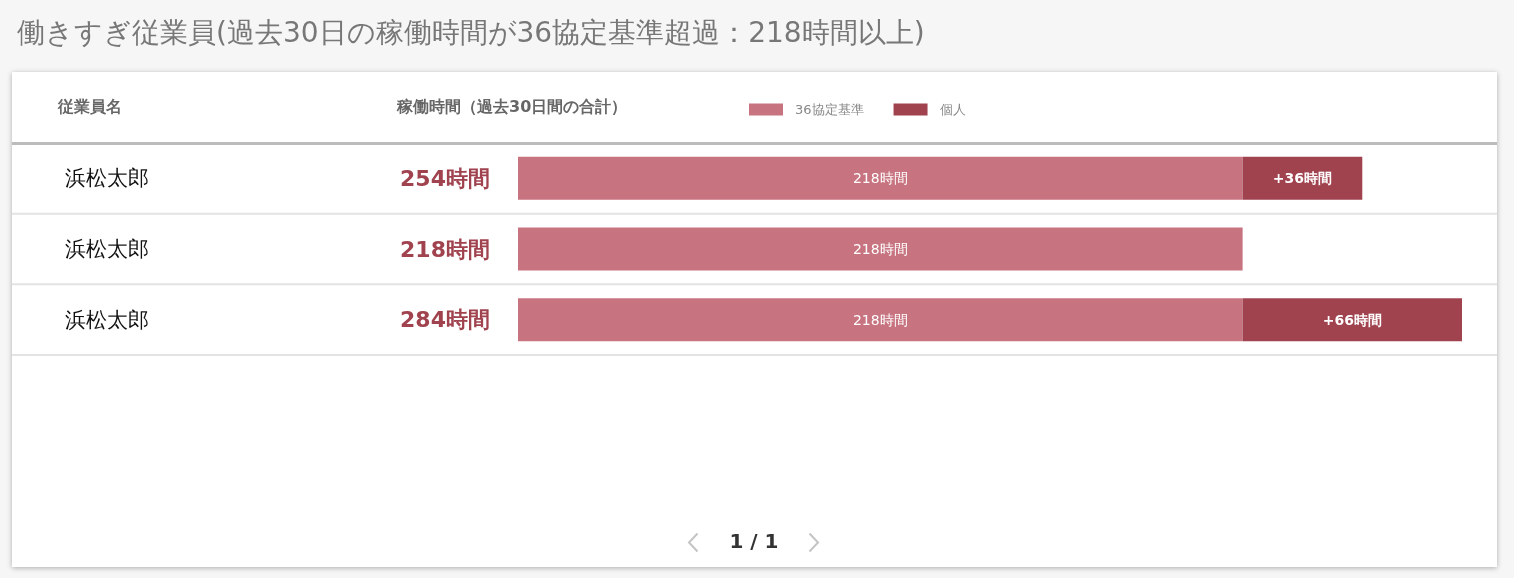  What do you see at coordinates (89, 106) in the screenshot?
I see `y-axis-title: 従業員名` at bounding box center [89, 106].